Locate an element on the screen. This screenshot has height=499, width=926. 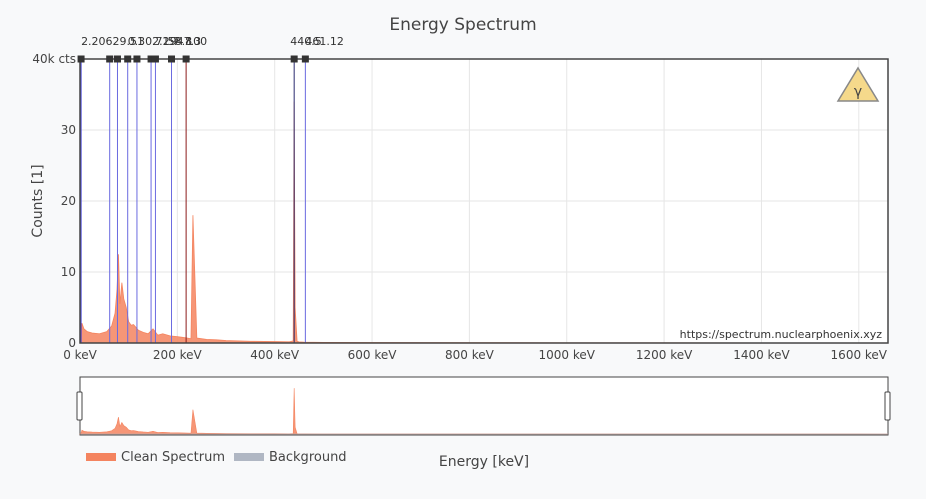
x-tick-label: 400 keV is located at coordinates (275, 355).